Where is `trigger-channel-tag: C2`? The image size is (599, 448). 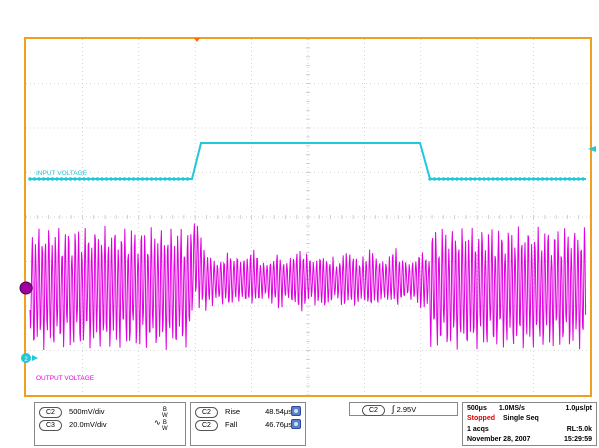
trigger-channel-tag: C2 is located at coordinates (373, 410).